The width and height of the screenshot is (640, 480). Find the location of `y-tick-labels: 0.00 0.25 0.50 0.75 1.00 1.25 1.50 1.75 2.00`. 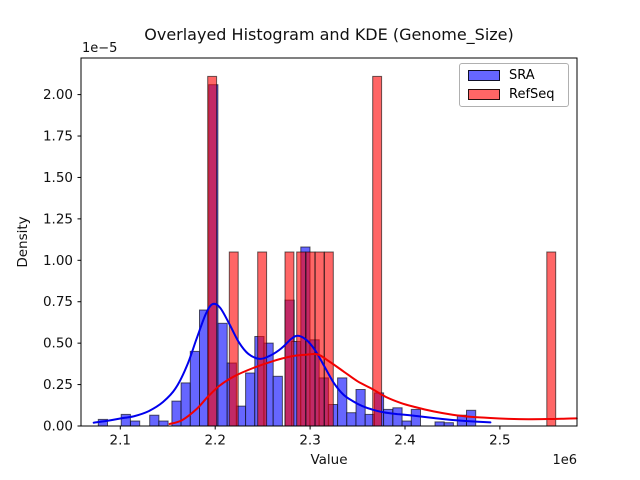

y-tick-labels: 0.00 0.25 0.50 0.75 1.00 1.25 1.50 1.75 2.00 is located at coordinates (58, 260).